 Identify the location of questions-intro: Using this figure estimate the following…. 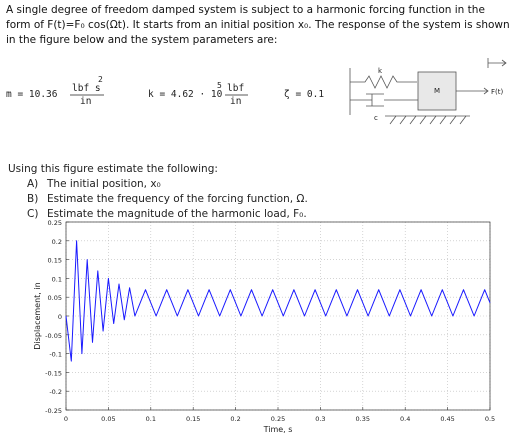
(113, 169).